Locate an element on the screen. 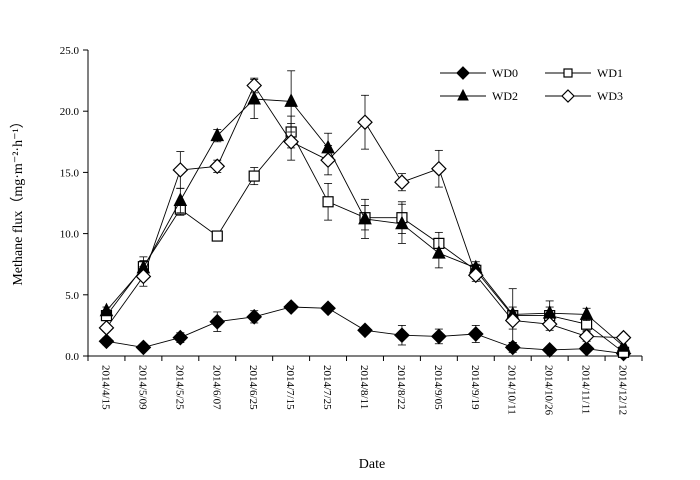 Image resolution: width=700 pixels, height=480 pixels. legend-item-wd1: WD1 is located at coordinates (584, 73).